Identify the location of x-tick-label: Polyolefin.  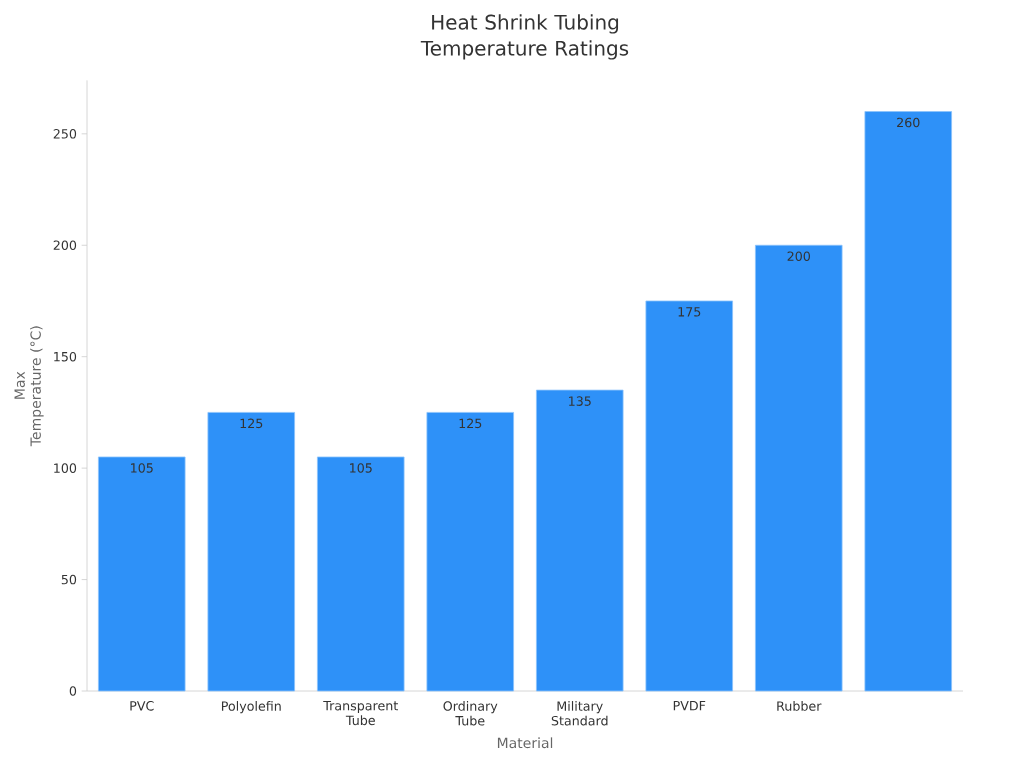
(251, 707).